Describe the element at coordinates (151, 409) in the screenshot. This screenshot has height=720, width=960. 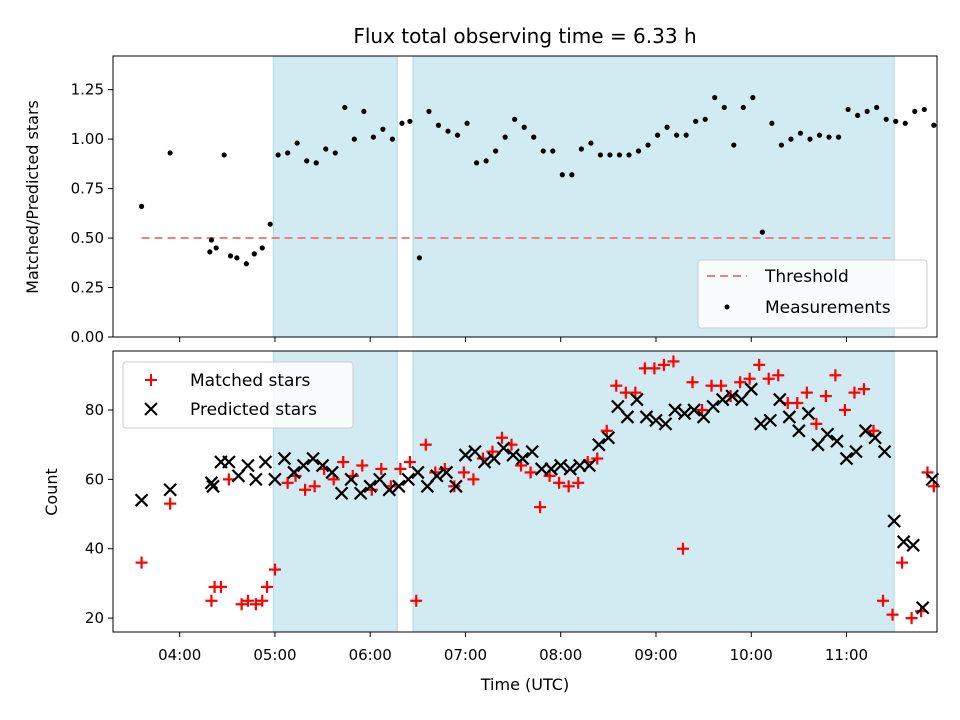
I see `legend-predicted-swatch` at that location.